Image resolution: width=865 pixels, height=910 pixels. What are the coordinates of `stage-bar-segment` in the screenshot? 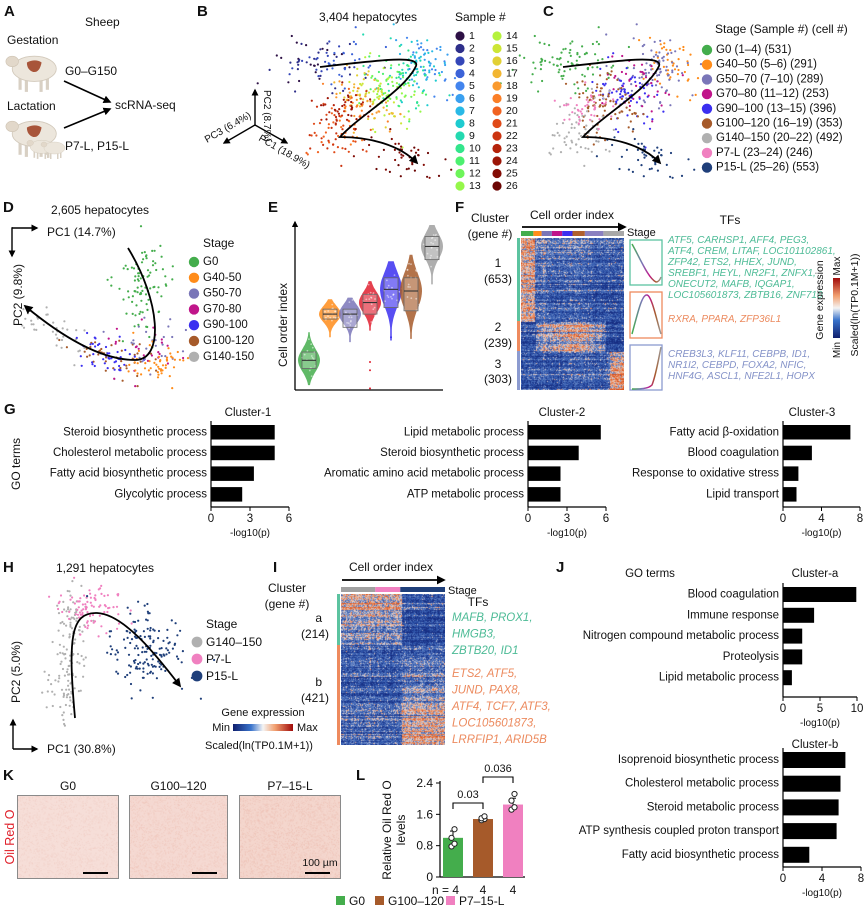 It's located at (388, 589).